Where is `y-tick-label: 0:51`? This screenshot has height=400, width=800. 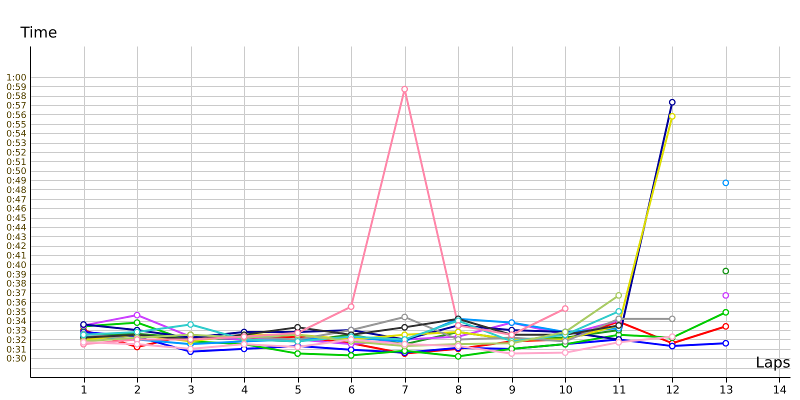
y-tick-label: 0:51 is located at coordinates (16, 163).